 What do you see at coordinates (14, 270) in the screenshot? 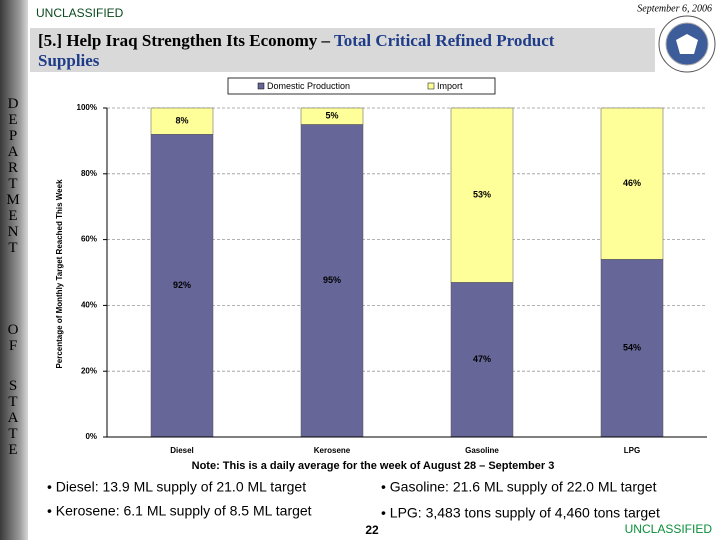
I see `sidebar` at bounding box center [14, 270].